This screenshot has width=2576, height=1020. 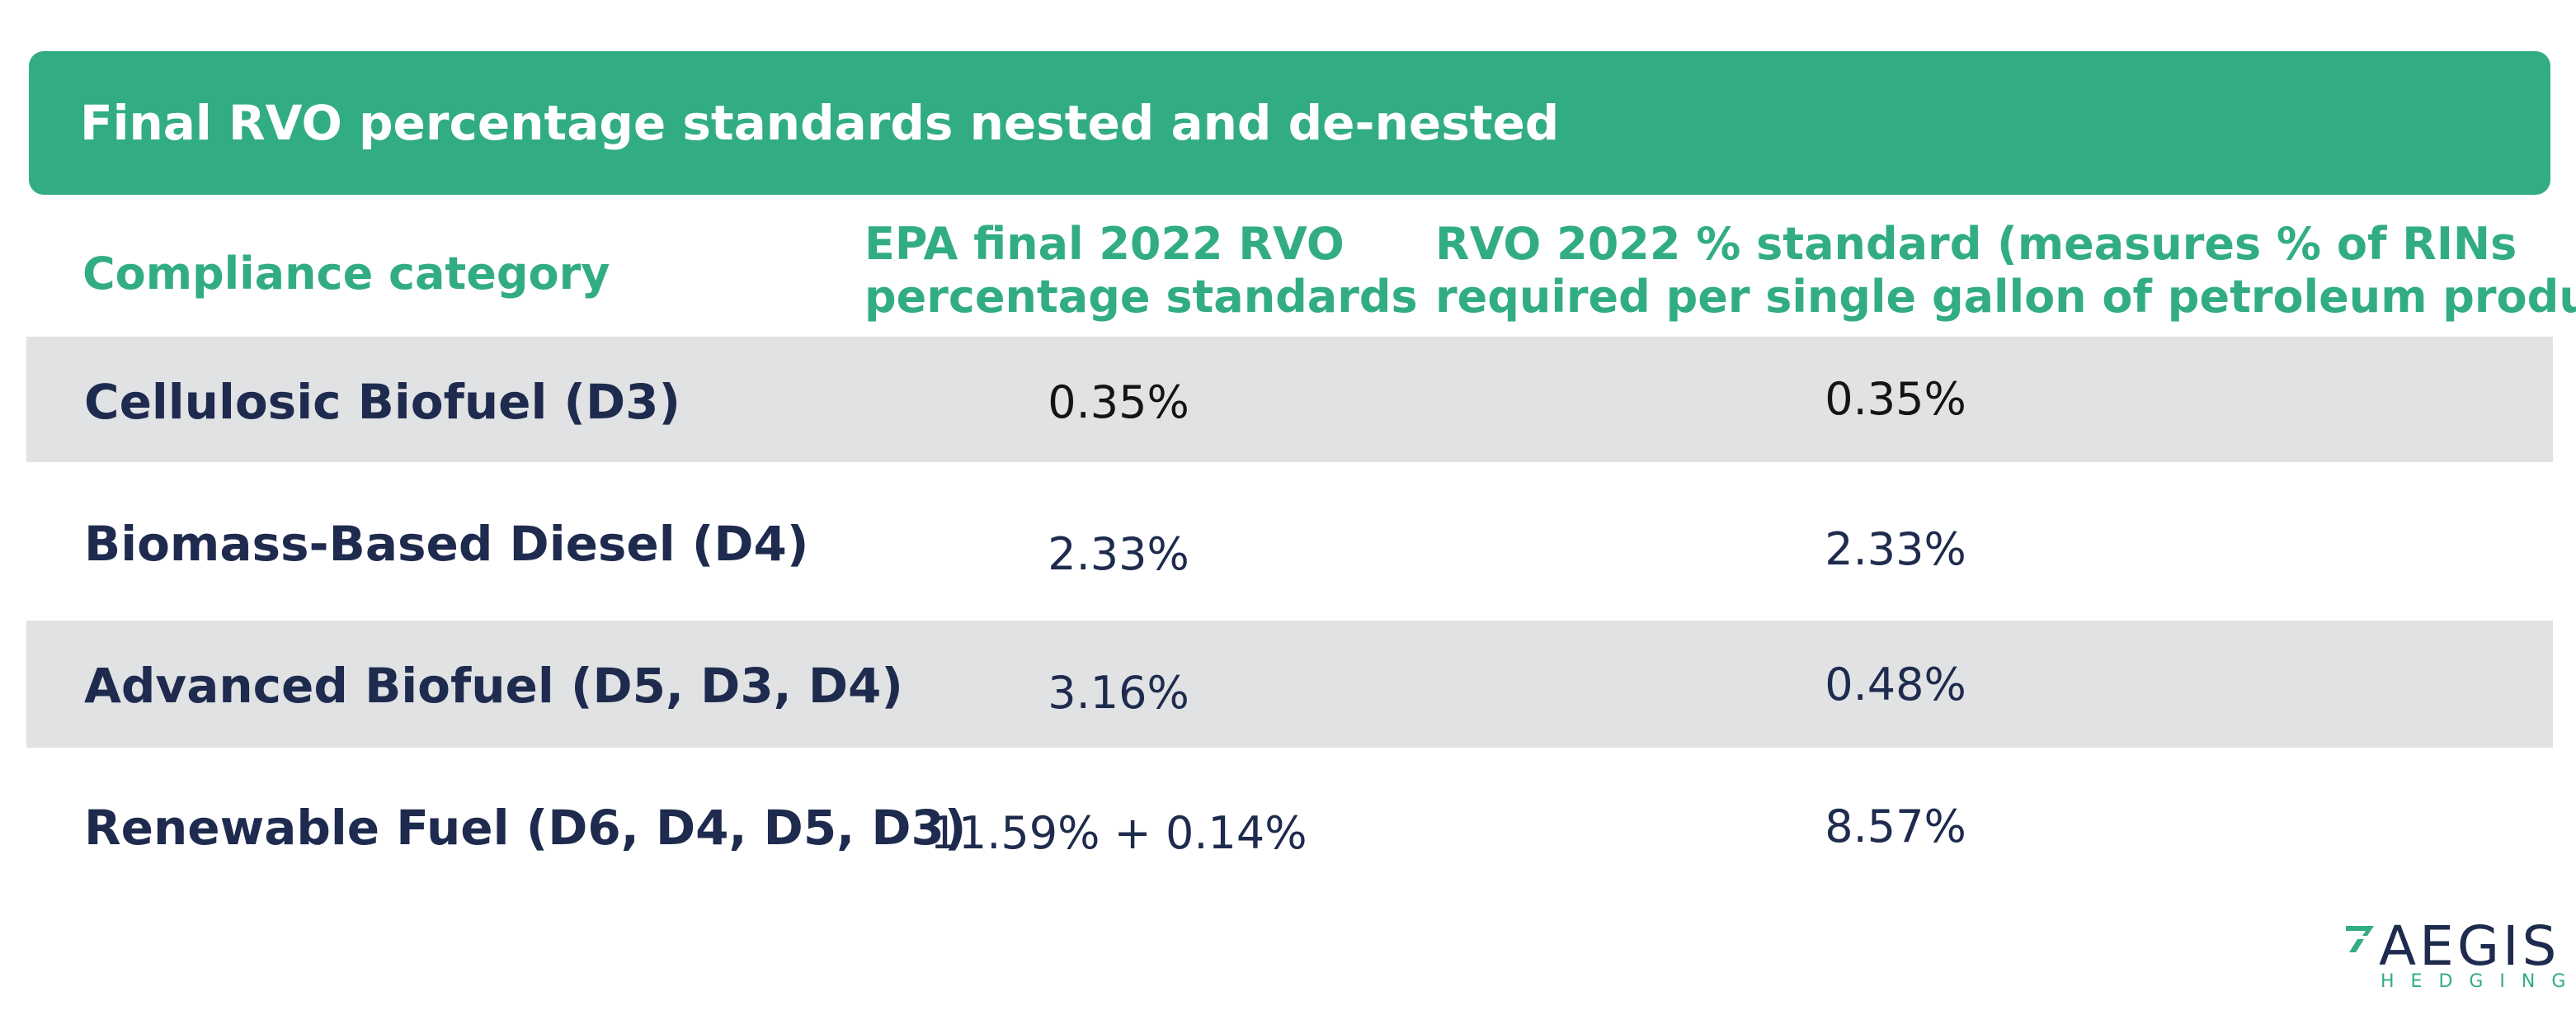 What do you see at coordinates (382, 402) in the screenshot?
I see `row-category: Cellulosic Biofuel (D3)` at bounding box center [382, 402].